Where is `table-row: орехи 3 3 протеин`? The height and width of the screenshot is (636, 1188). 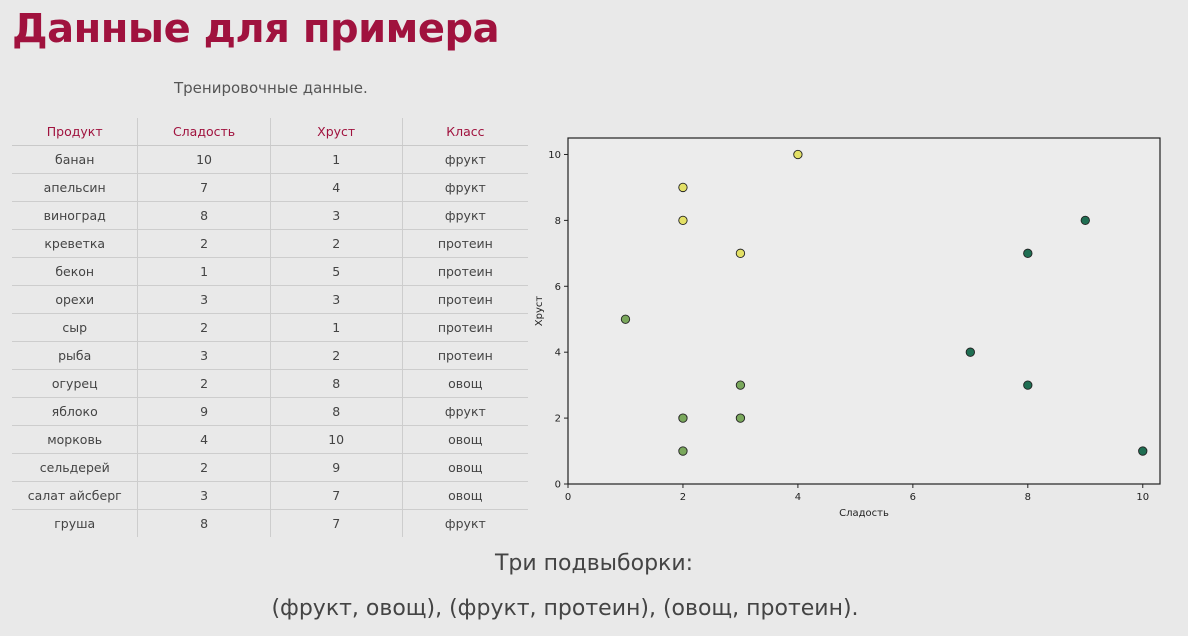 table-row: орехи 3 3 протеин is located at coordinates (270, 299).